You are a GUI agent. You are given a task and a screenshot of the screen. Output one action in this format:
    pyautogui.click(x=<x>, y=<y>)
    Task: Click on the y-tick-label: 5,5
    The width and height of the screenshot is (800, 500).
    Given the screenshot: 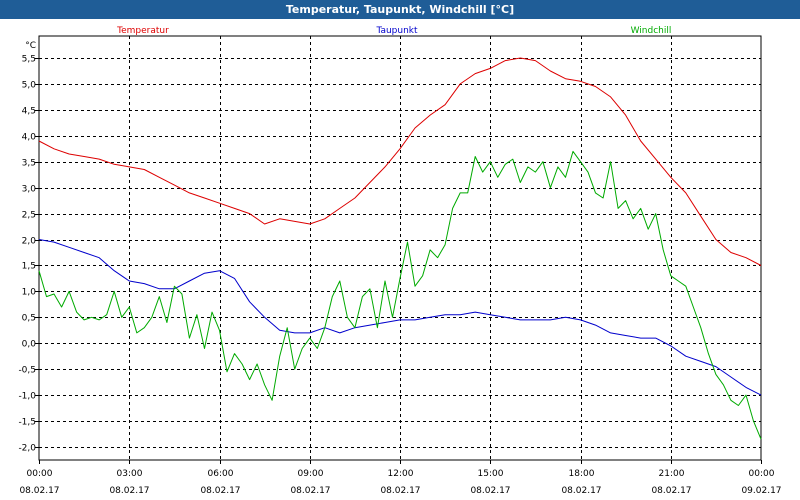 What is the action you would take?
    pyautogui.click(x=29, y=60)
    